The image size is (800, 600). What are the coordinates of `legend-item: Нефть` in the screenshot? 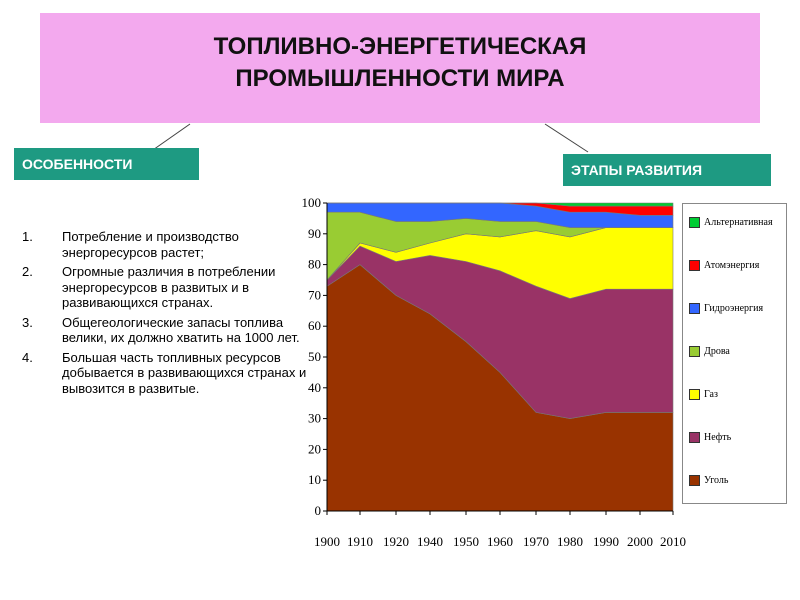 It's located at (710, 438).